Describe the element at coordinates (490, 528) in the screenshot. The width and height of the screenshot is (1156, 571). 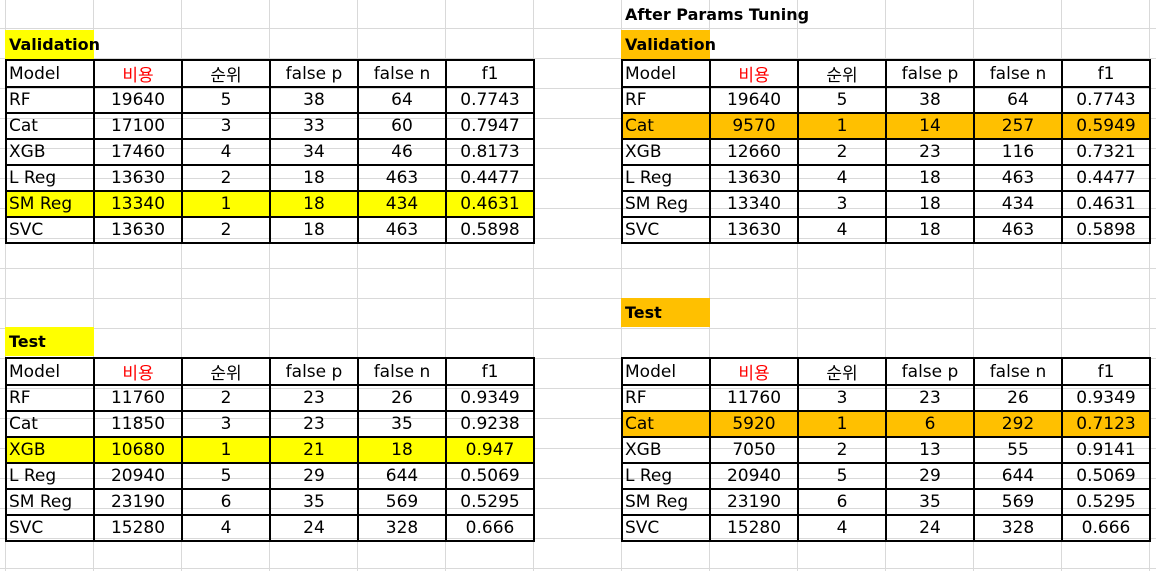
I see `left-test-cell: 0.666` at that location.